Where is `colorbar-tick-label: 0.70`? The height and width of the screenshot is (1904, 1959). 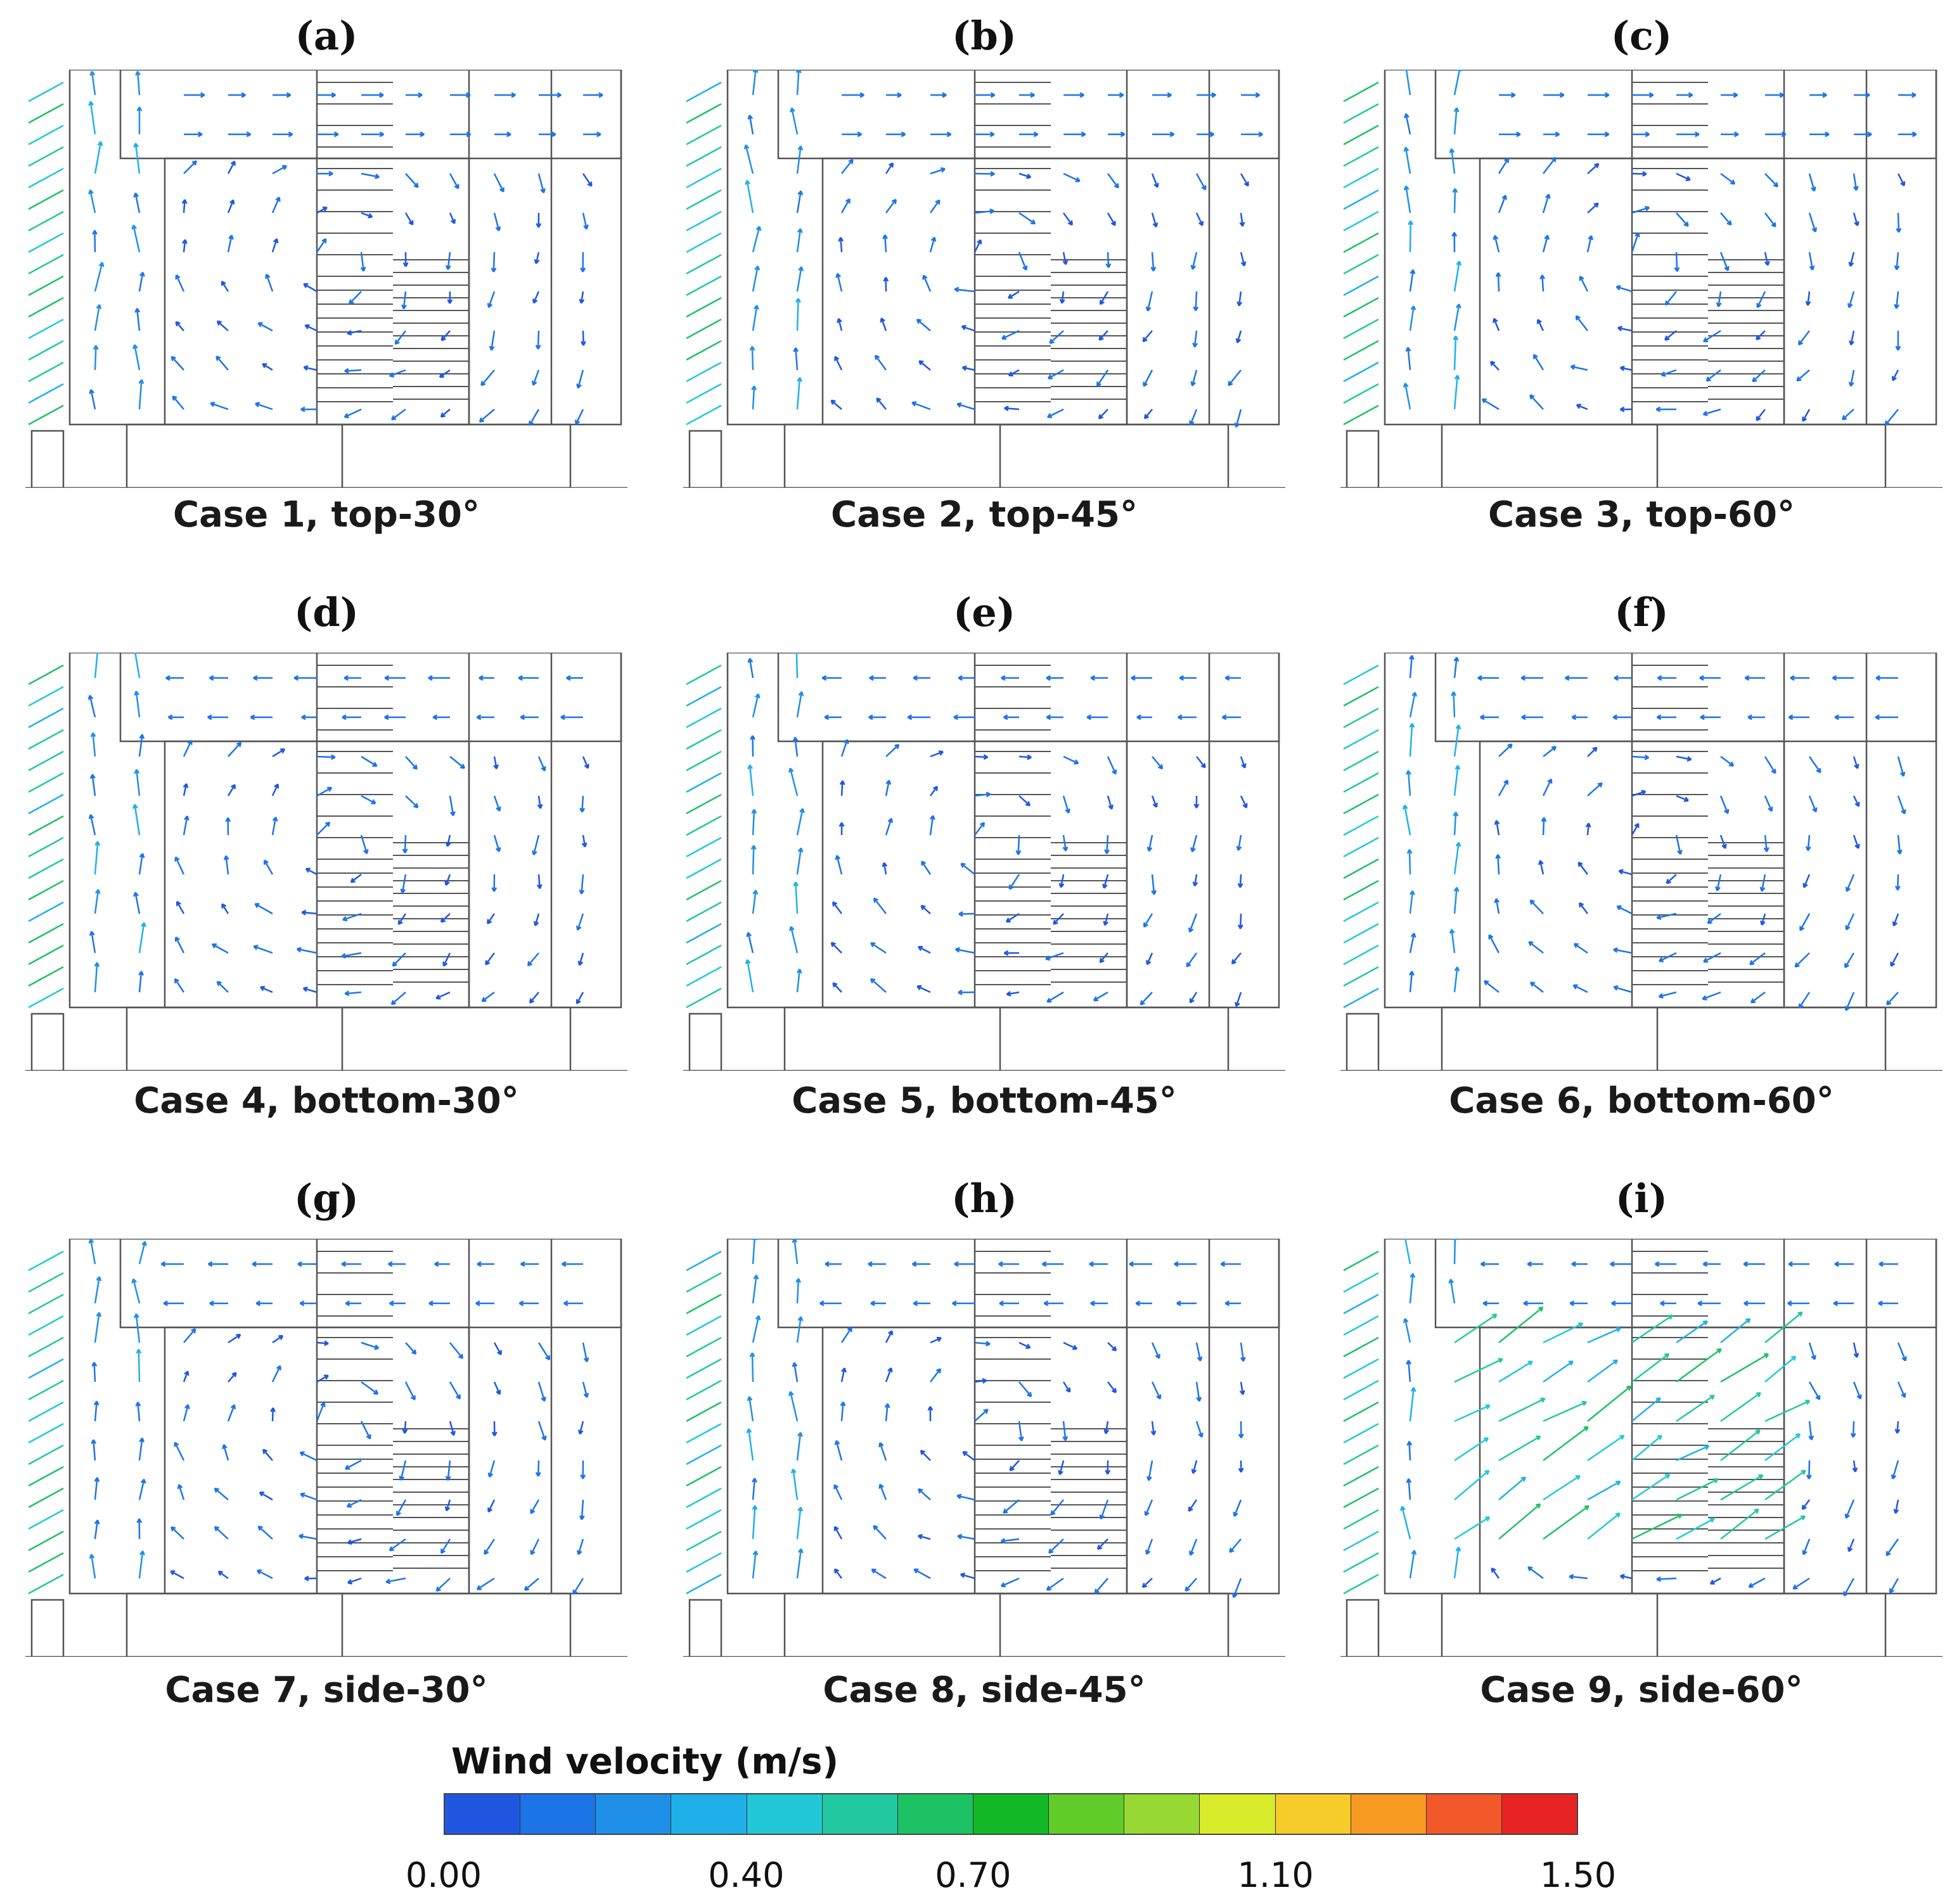 colorbar-tick-label: 0.70 is located at coordinates (974, 1875).